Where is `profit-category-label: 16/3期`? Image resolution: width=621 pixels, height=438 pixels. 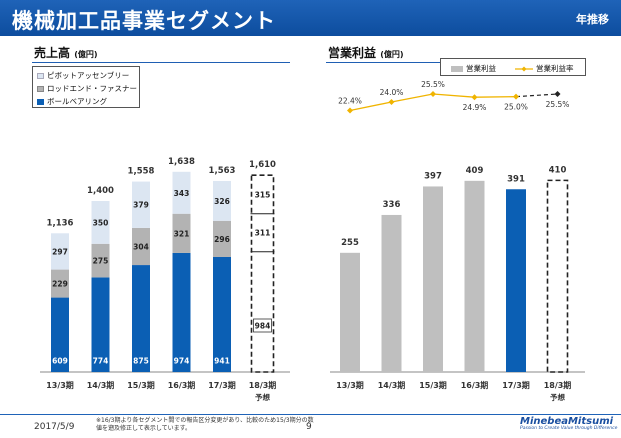
profit-category-label: 16/3期 is located at coordinates (475, 385).